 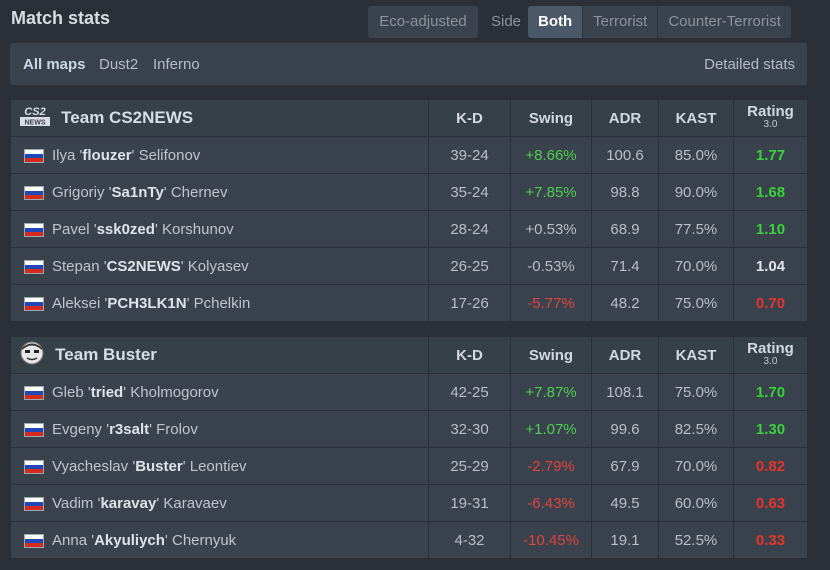 I want to click on player-nickname: ssk0zed, so click(x=125, y=229).